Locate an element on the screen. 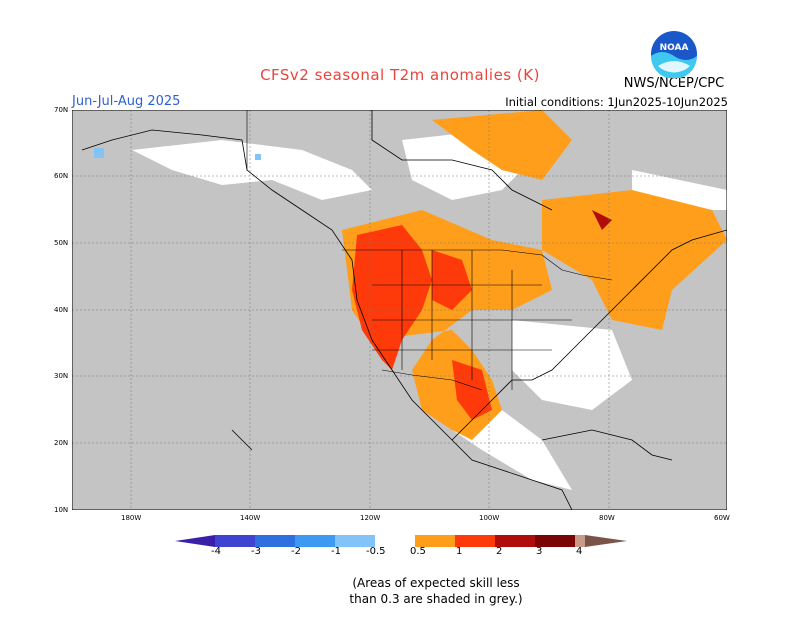 The height and width of the screenshot is (618, 800). footnote-line-2: than 0.3 are shaded in grey.) is located at coordinates (436, 599).